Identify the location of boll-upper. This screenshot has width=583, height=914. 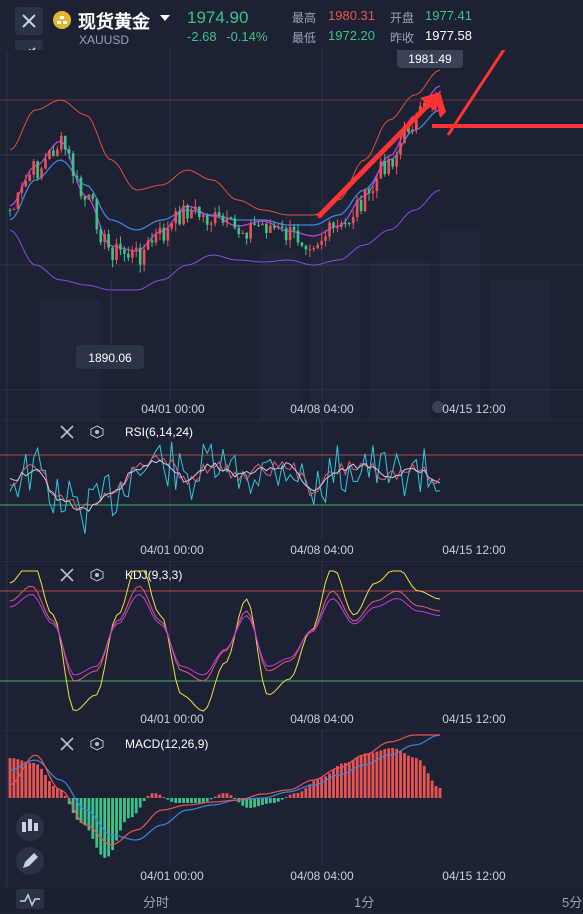
(225, 142).